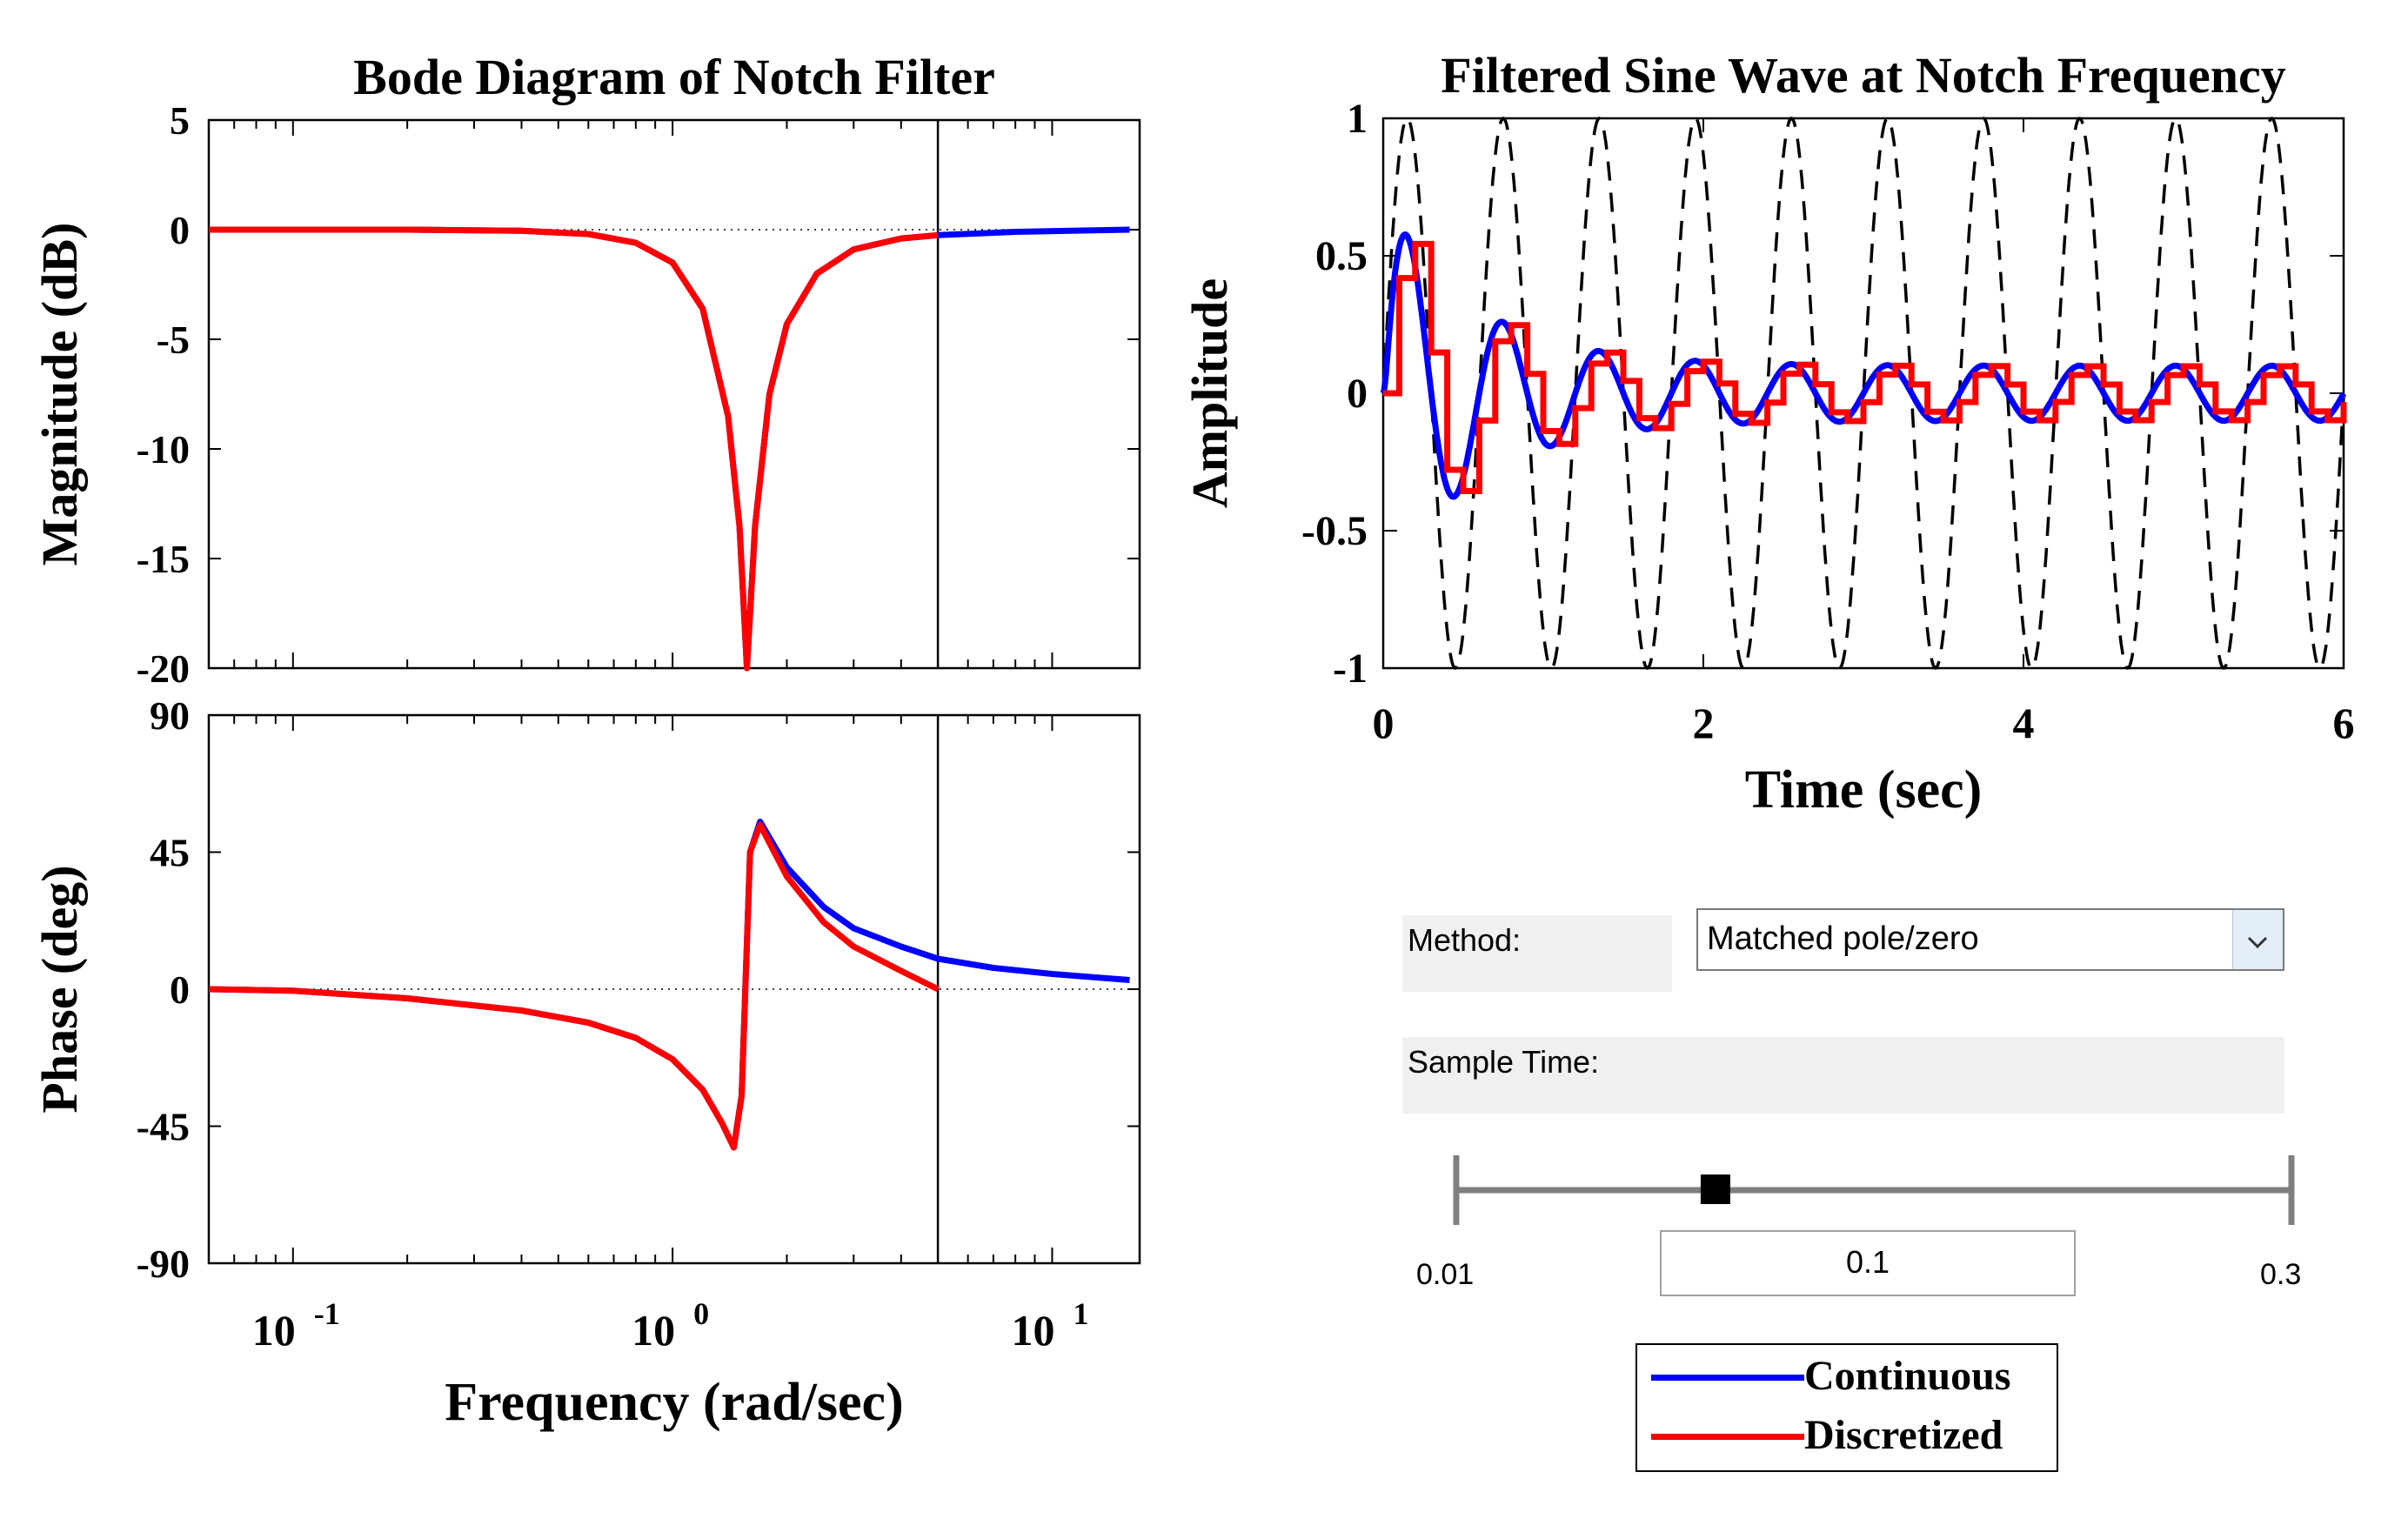 This screenshot has width=2408, height=1519. What do you see at coordinates (1341, 256) in the screenshot?
I see `time-y-tick-label: 0.5` at bounding box center [1341, 256].